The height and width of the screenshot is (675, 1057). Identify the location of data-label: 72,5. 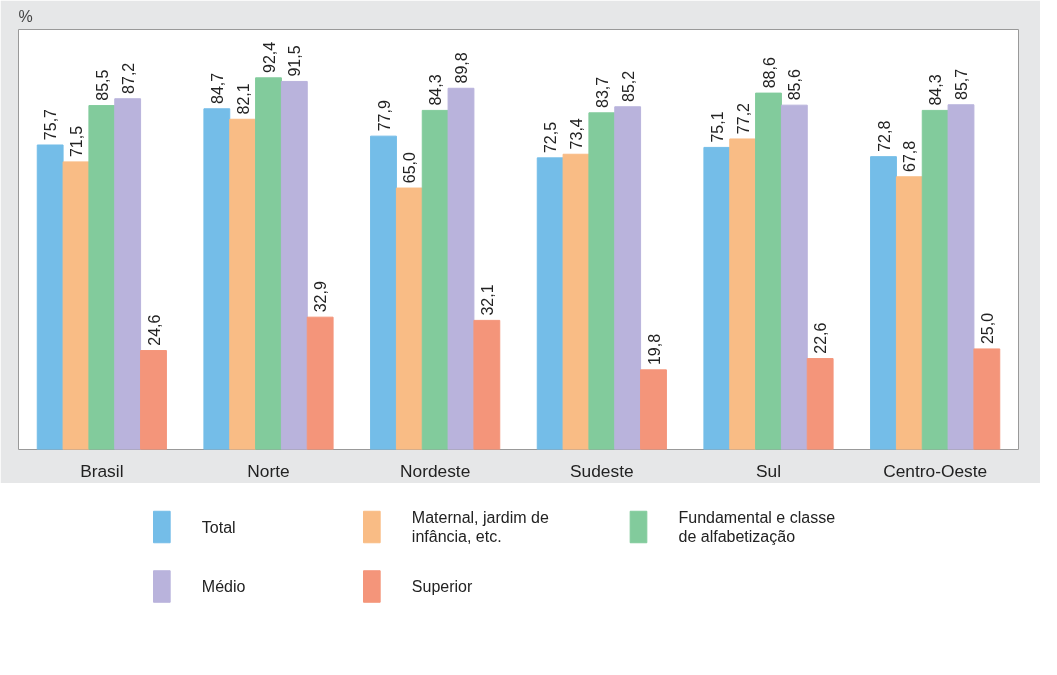
(551, 137).